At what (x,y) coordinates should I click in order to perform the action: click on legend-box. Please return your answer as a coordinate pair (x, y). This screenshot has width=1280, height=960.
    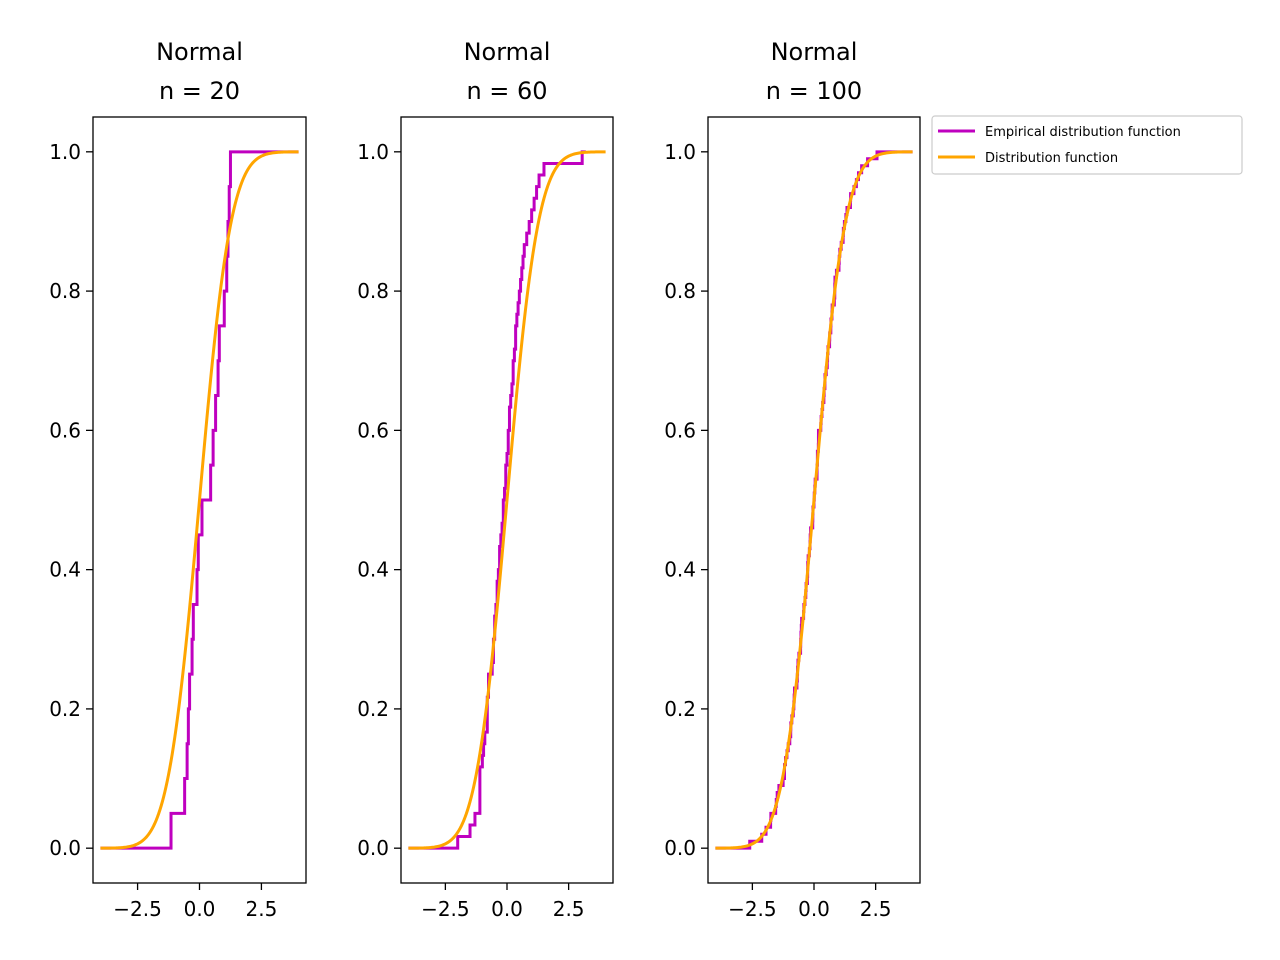
    Looking at the image, I should click on (1087, 145).